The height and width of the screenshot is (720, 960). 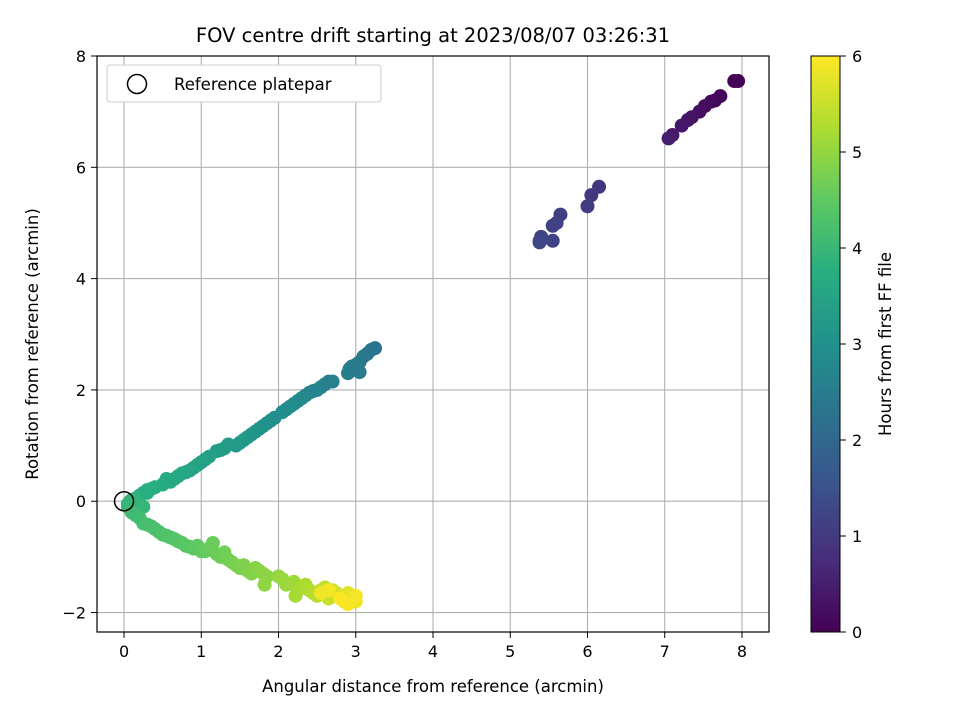 I want to click on x-tick-label: 7, so click(x=665, y=651).